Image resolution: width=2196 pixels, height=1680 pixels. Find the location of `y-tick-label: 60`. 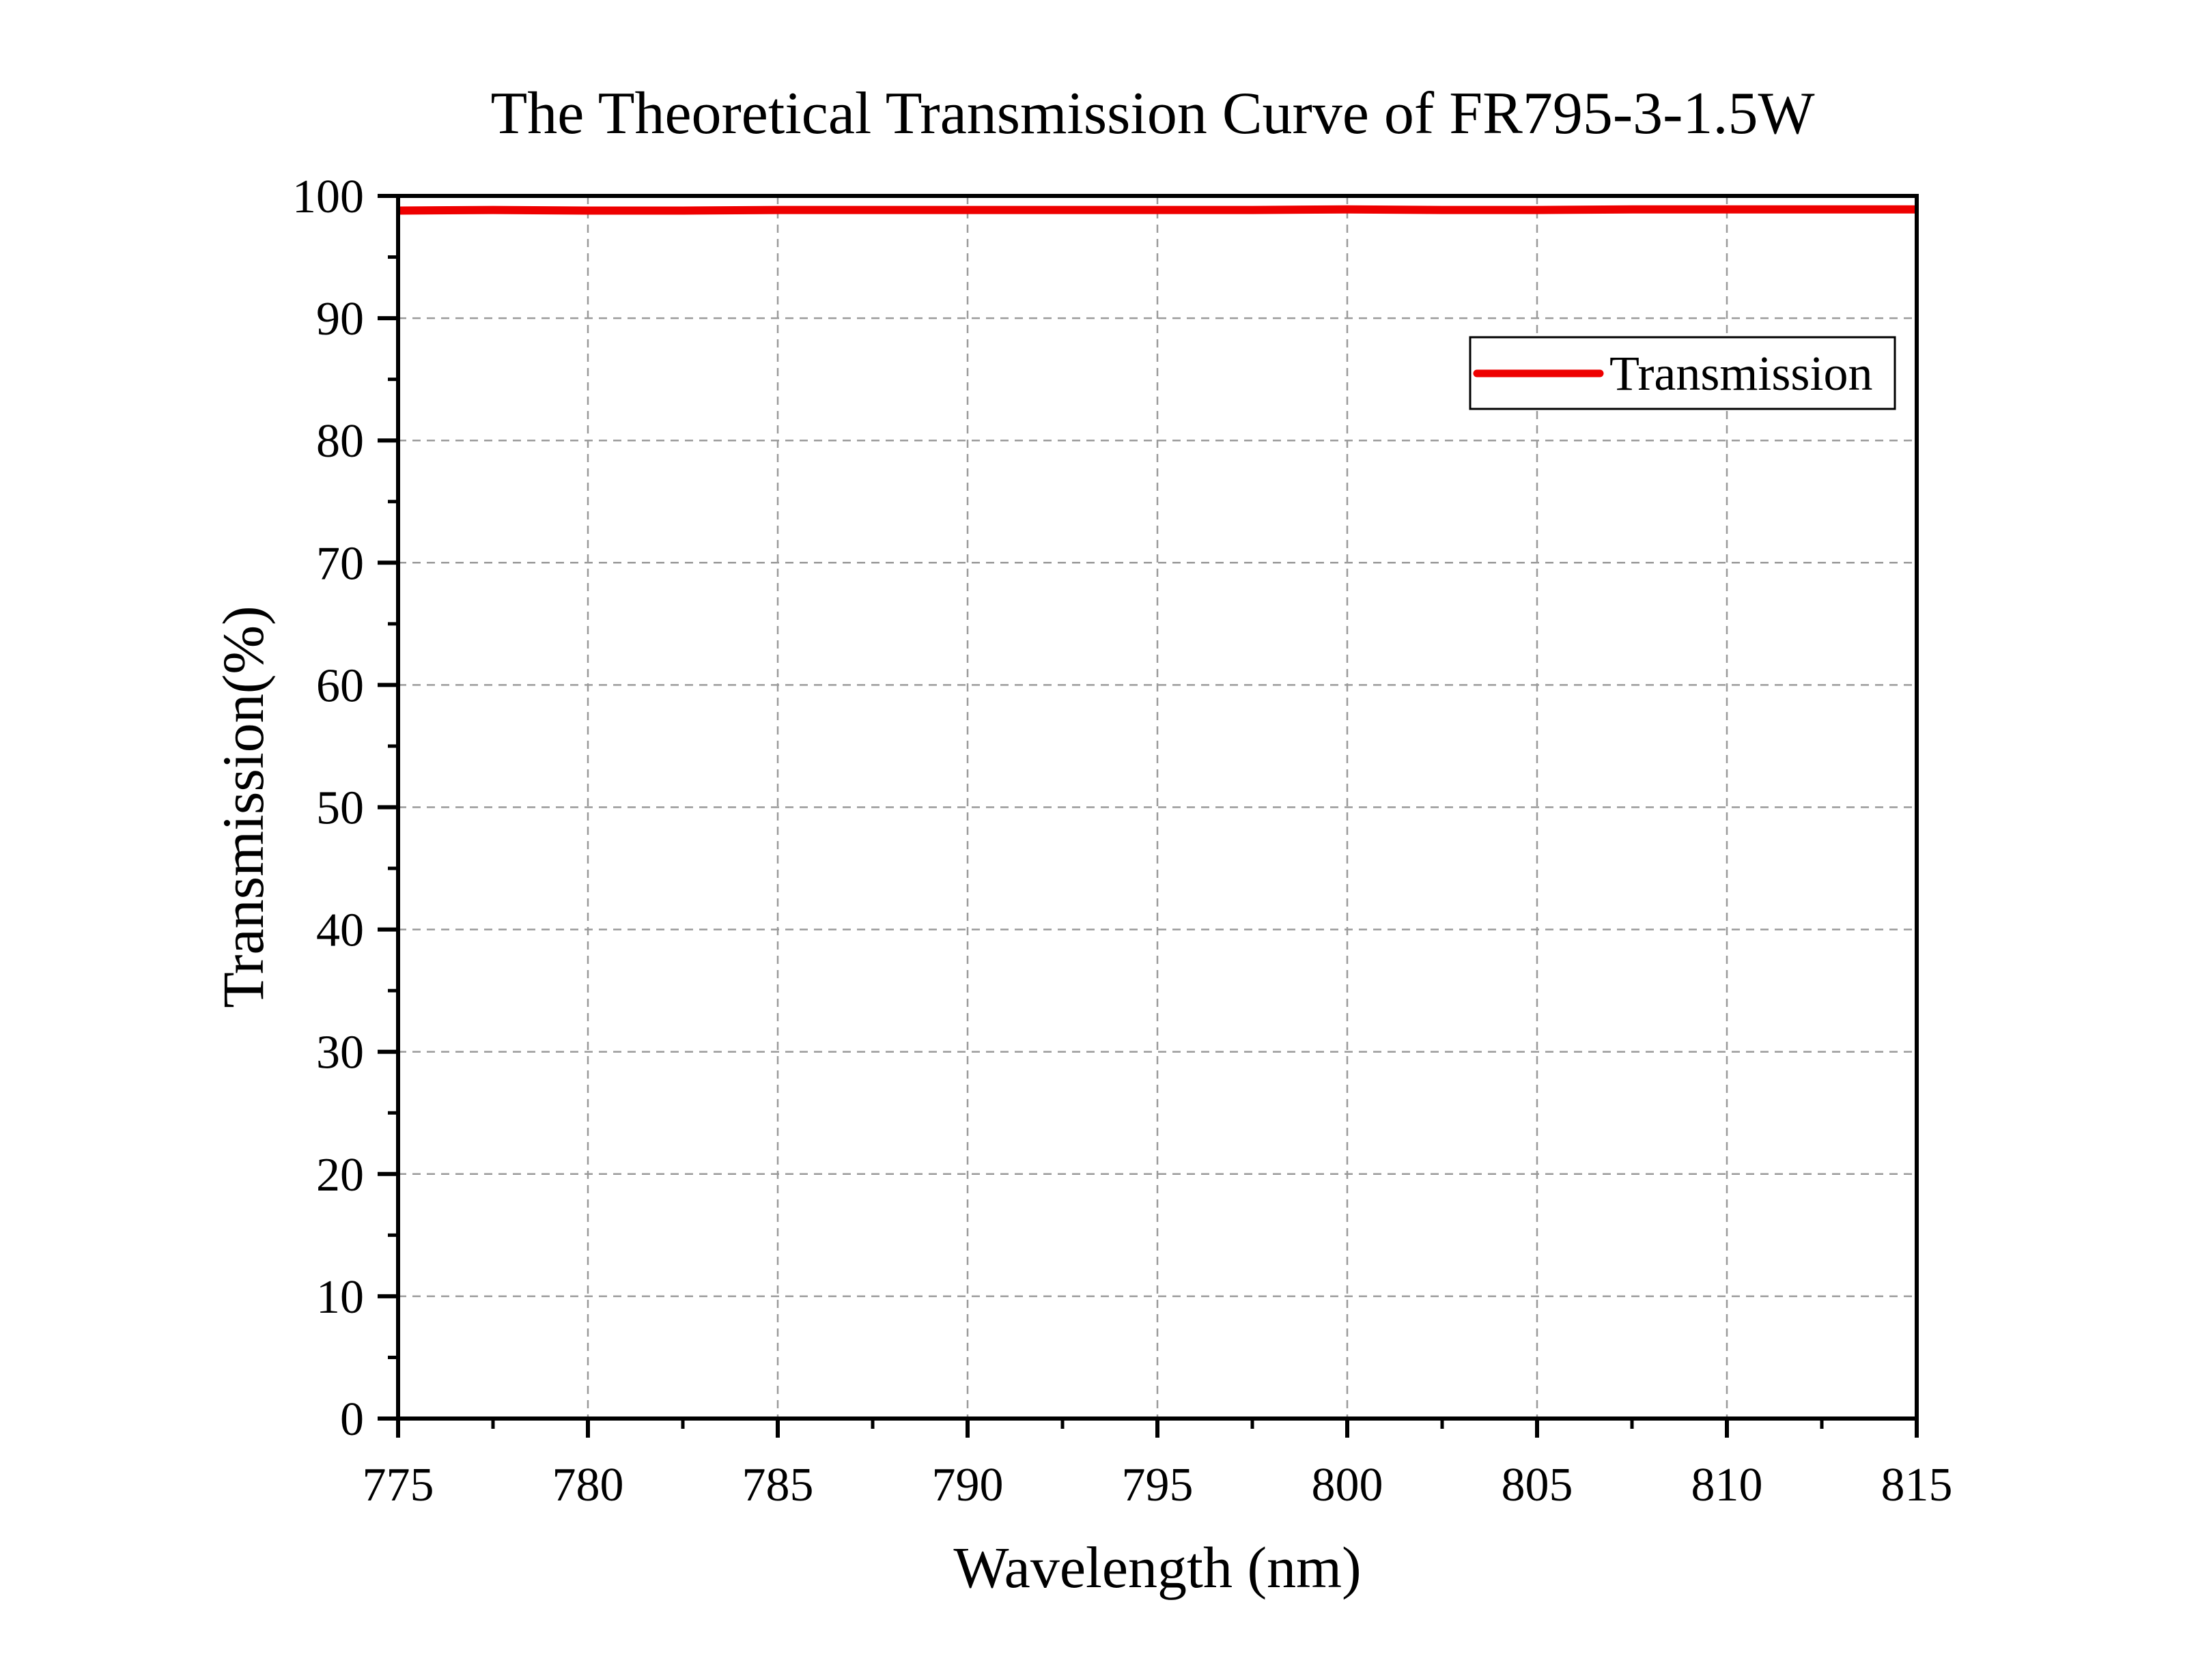

y-tick-label: 60 is located at coordinates (340, 685).